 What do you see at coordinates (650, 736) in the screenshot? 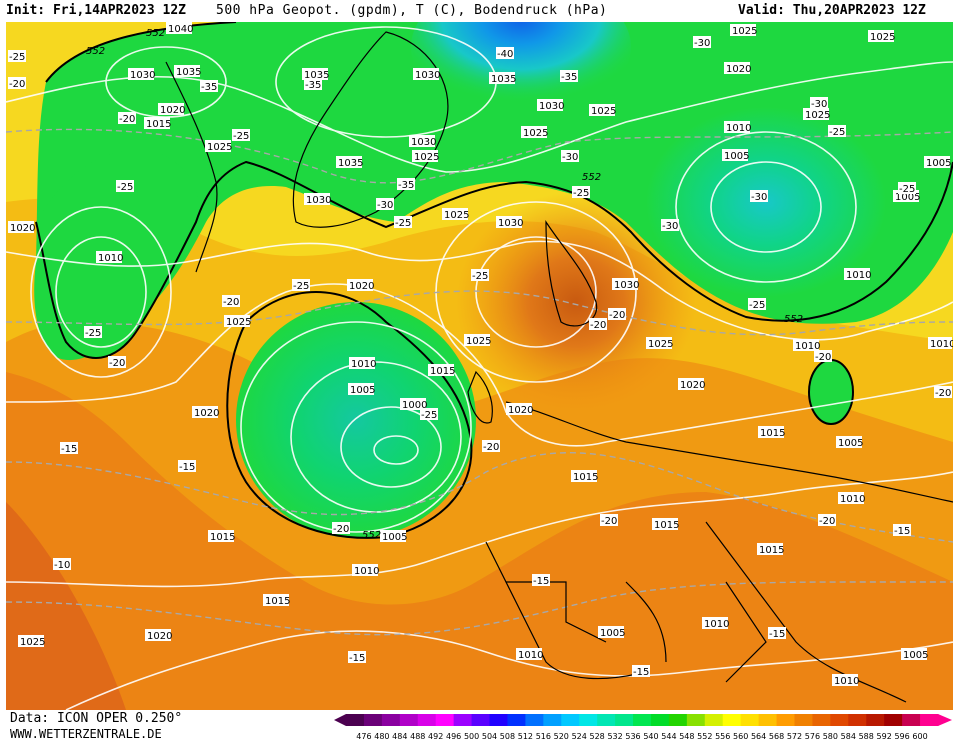
I see `legend-tick-label: 540` at bounding box center [650, 736].